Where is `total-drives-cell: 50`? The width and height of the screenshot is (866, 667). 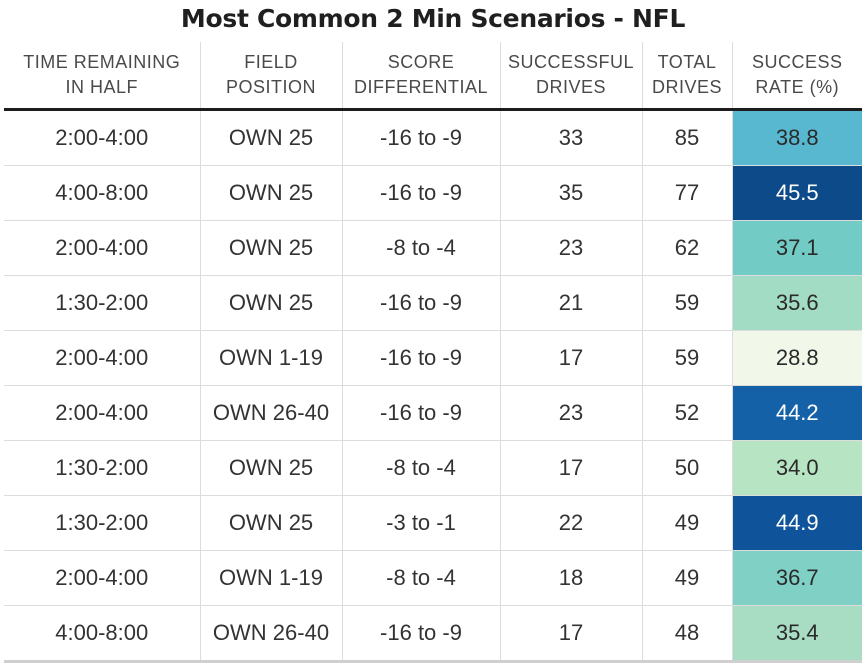
total-drives-cell: 50 is located at coordinates (687, 468).